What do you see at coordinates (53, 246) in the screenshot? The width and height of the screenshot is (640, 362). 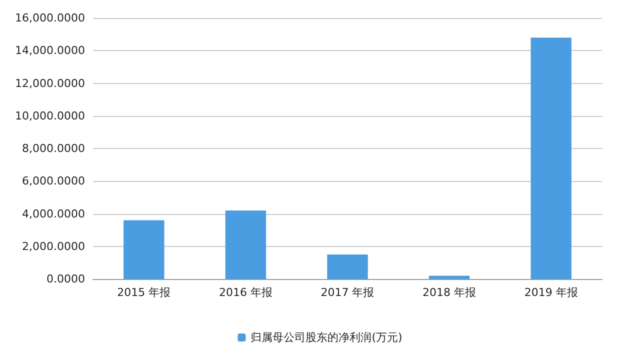 I see `y-tick-label: 2,000.0000` at bounding box center [53, 246].